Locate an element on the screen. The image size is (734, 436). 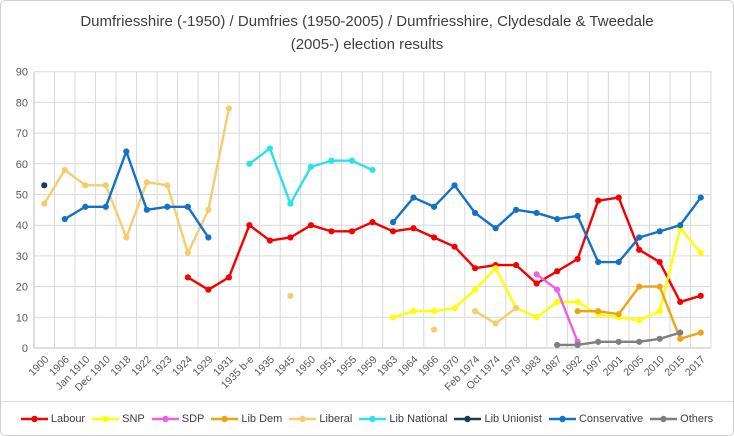
legend-label: Others is located at coordinates (697, 418).